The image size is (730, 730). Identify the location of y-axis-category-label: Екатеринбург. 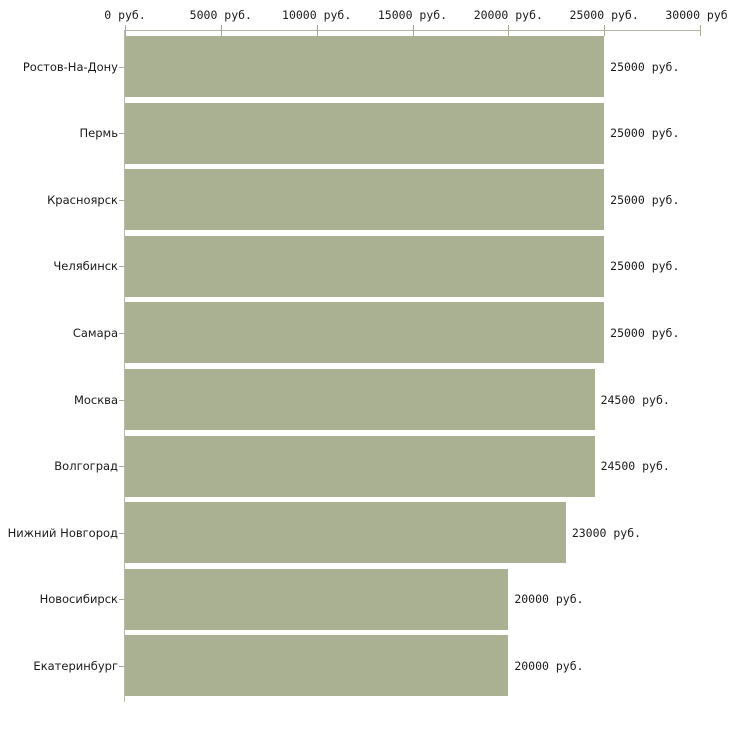
(75, 665).